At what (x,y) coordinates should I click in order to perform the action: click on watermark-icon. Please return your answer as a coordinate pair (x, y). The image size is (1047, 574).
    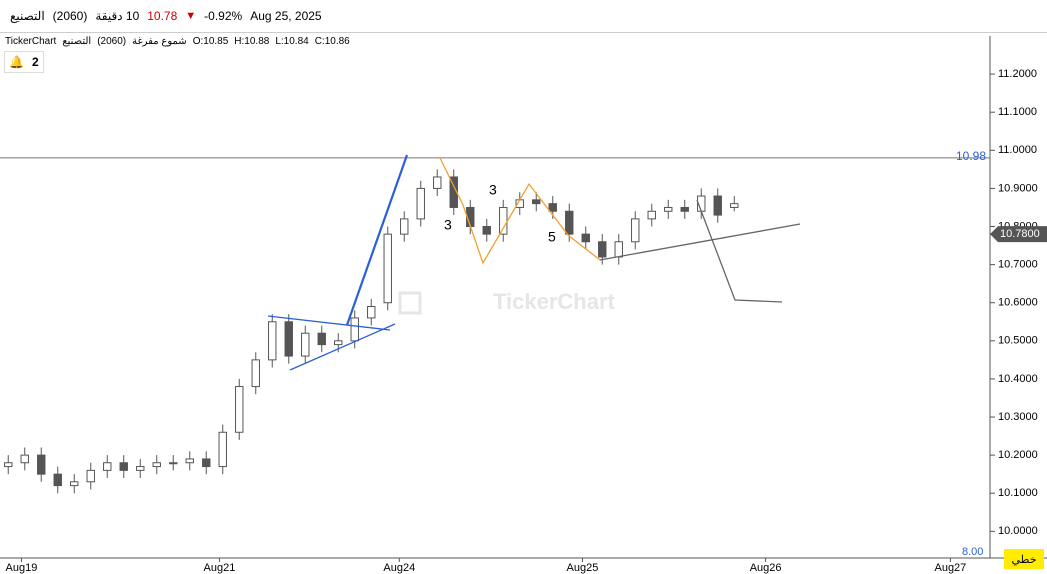
    Looking at the image, I should click on (410, 303).